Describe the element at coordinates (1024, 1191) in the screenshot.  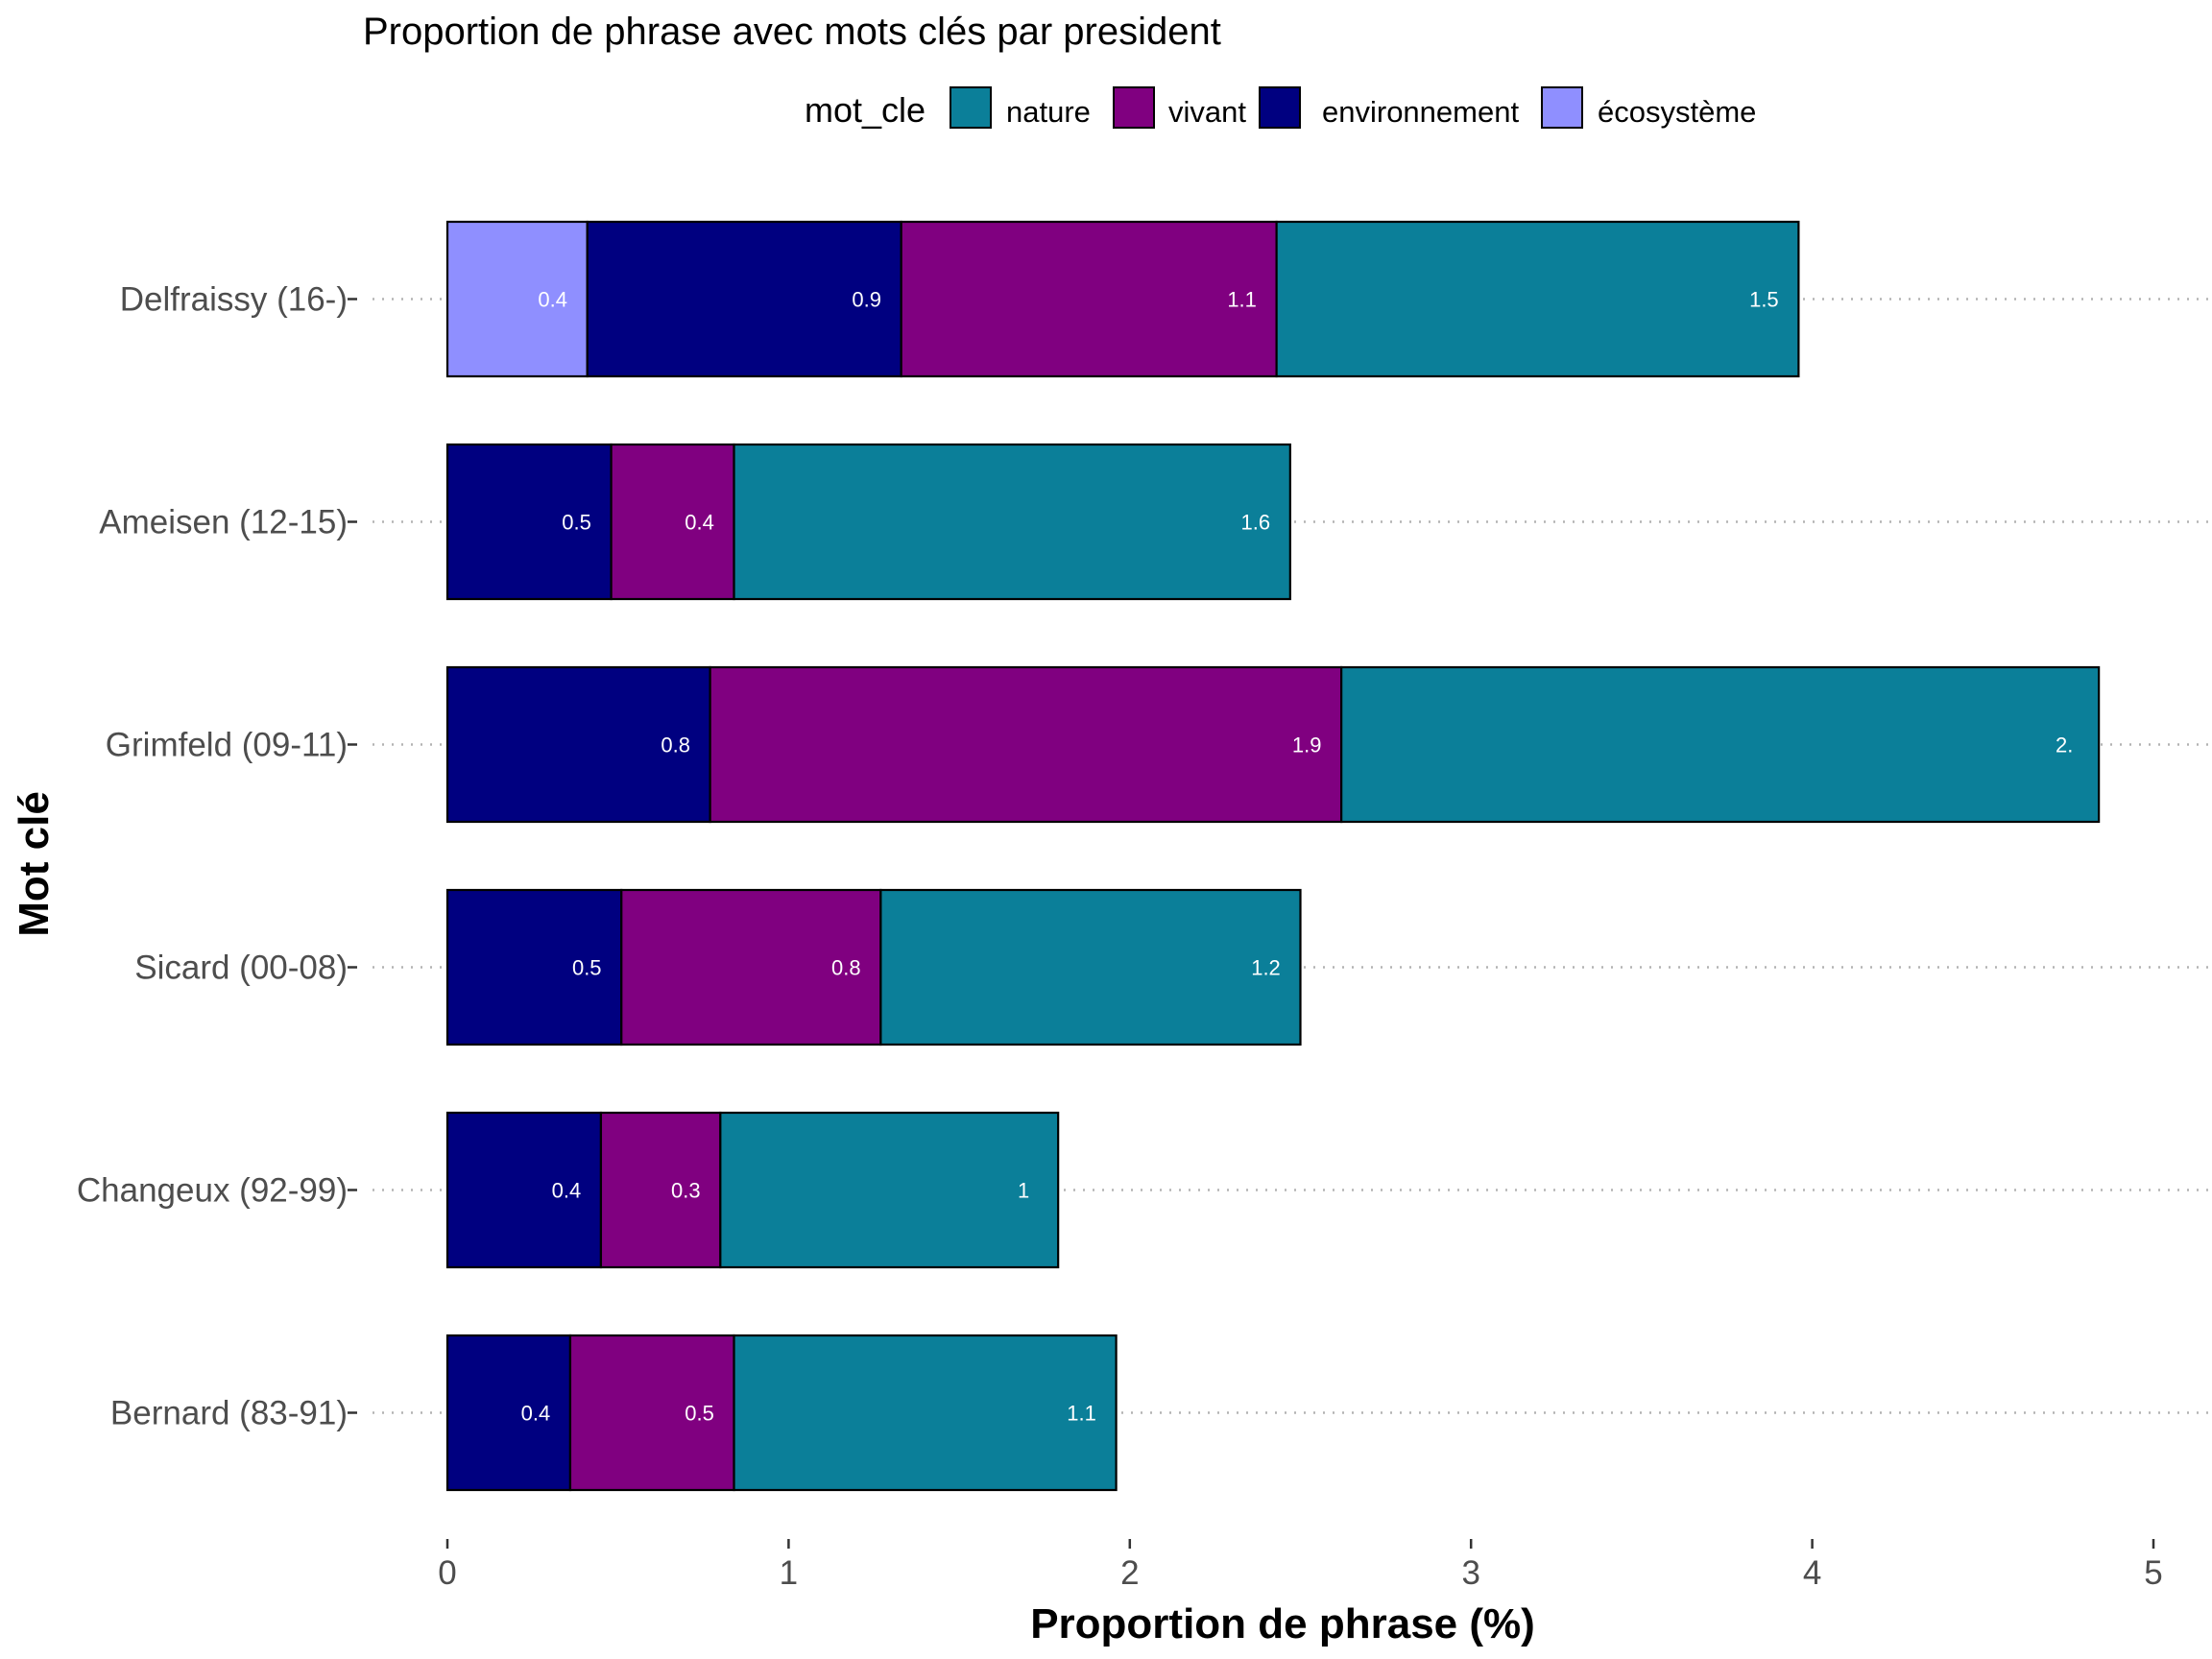
I see `data-label-nature: 1` at that location.